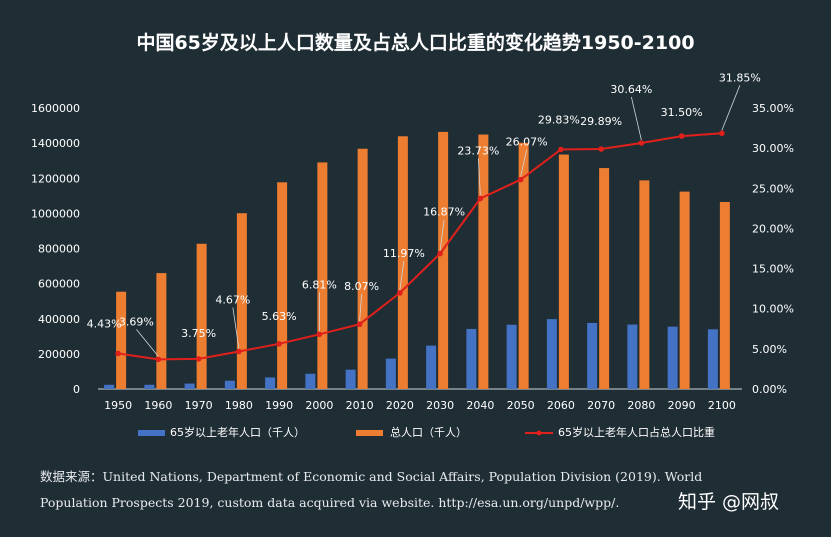 The image size is (831, 537). What do you see at coordinates (237, 432) in the screenshot?
I see `legend-label-elderly: 65岁以上老年人口（千人）` at bounding box center [237, 432].